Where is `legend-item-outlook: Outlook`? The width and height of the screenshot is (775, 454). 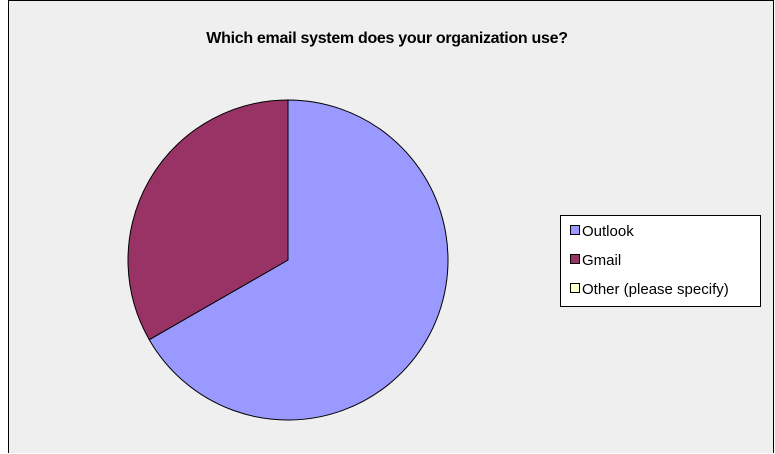
legend-item-outlook: Outlook is located at coordinates (602, 232).